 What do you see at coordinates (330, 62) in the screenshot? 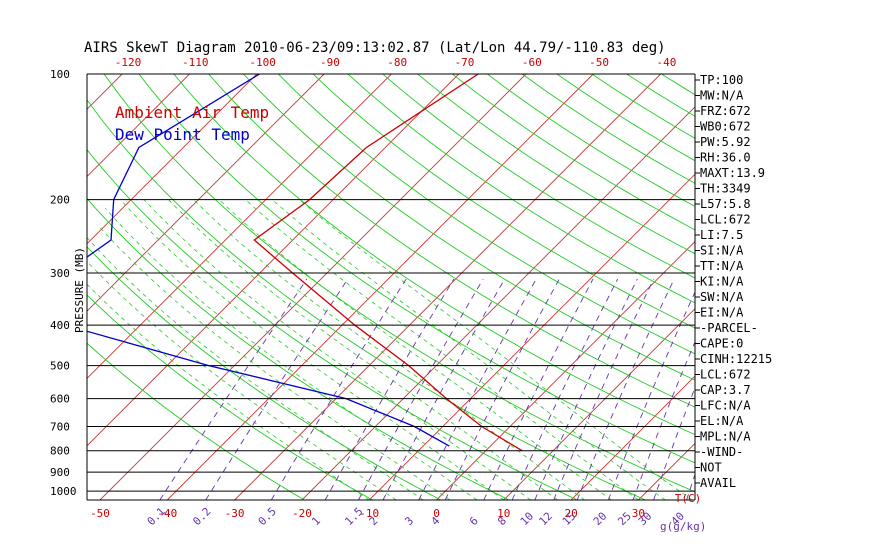
I see `top-temp-tick-label: -90` at bounding box center [330, 62].